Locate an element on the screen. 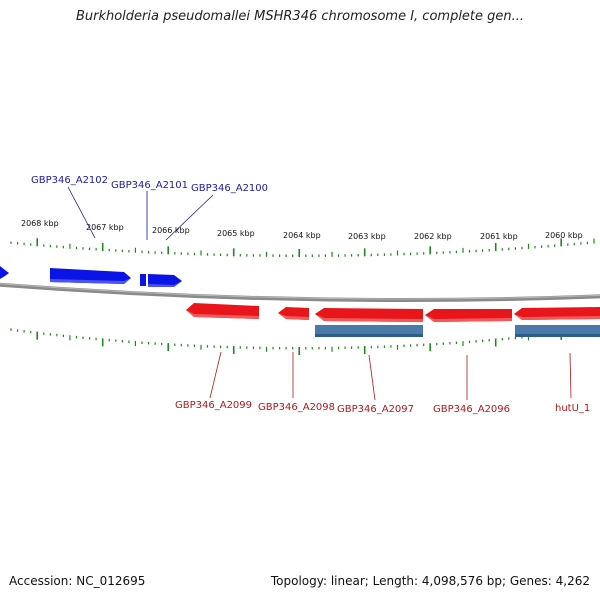 This screenshot has width=600, height=600. reverse-genes is located at coordinates (393, 312).